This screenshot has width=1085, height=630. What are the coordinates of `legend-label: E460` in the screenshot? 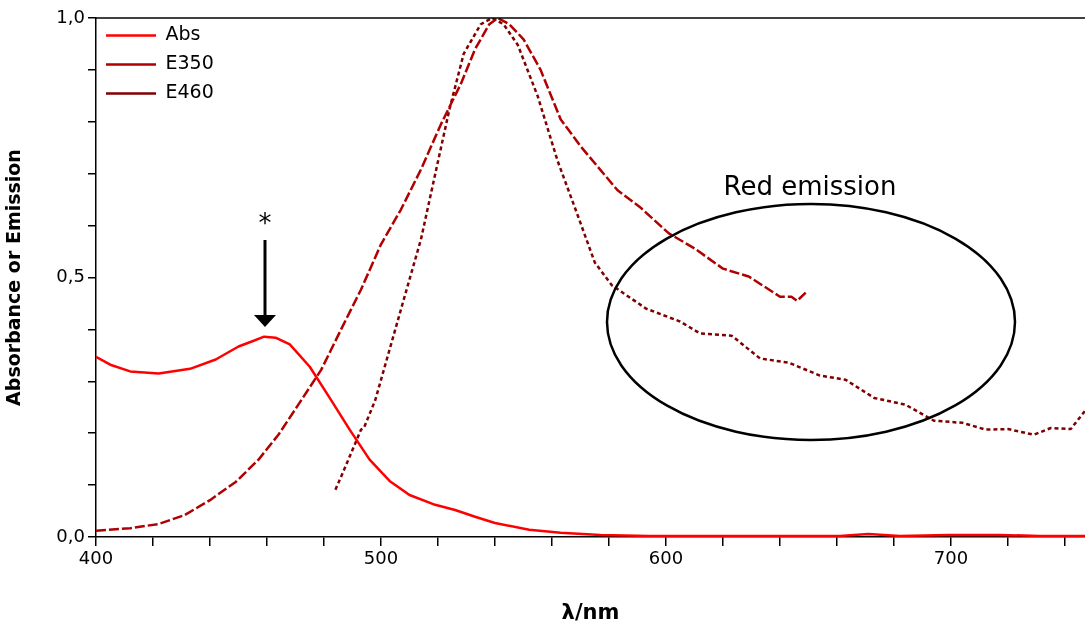 It's located at (189, 91).